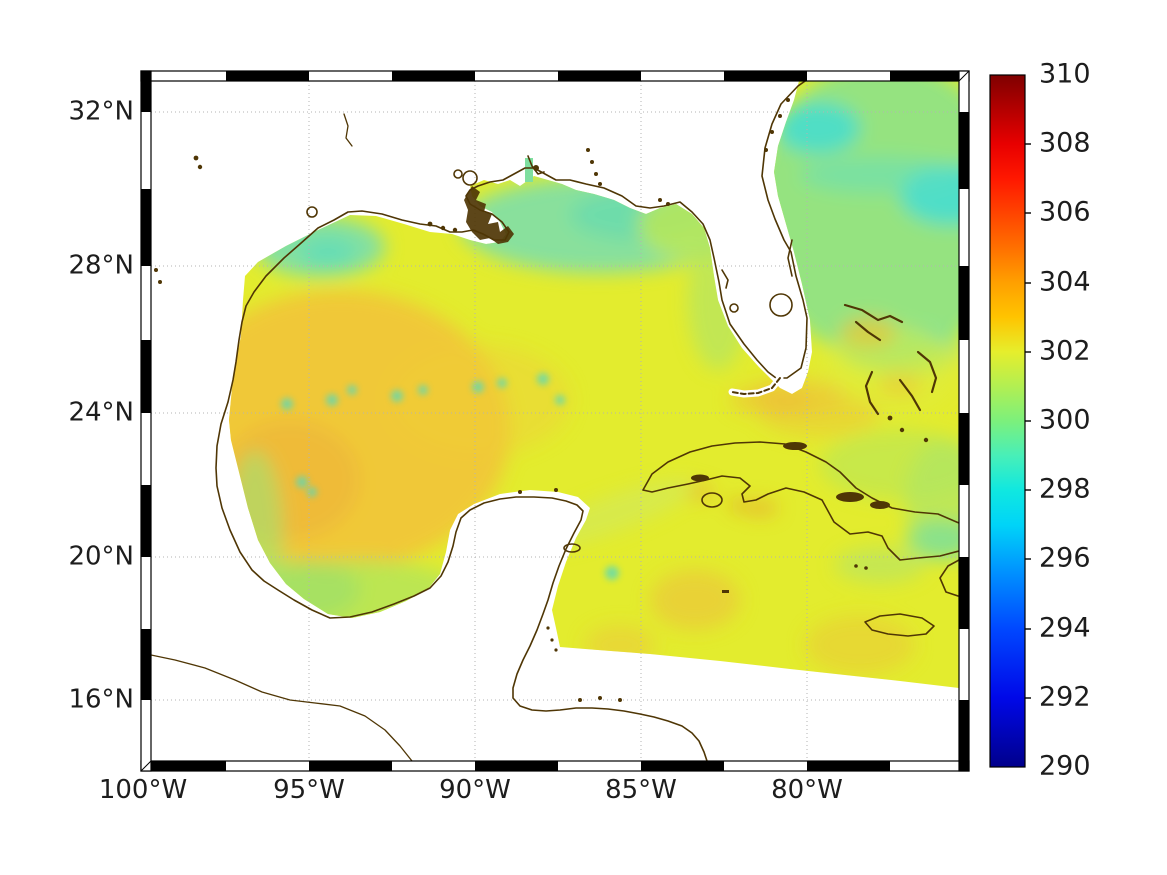  What do you see at coordinates (781, 305) in the screenshot?
I see `lake-okeechobee-outline` at bounding box center [781, 305].